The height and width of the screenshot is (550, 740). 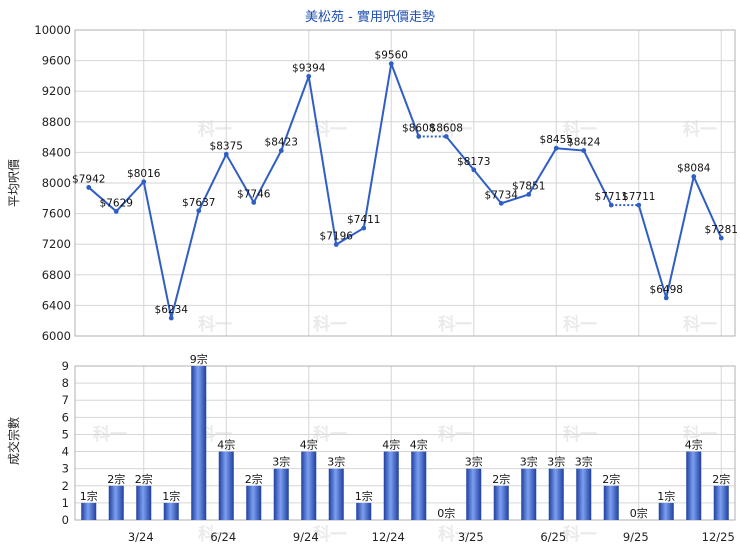 I want to click on volume-tick-label: 8, so click(x=65, y=383).